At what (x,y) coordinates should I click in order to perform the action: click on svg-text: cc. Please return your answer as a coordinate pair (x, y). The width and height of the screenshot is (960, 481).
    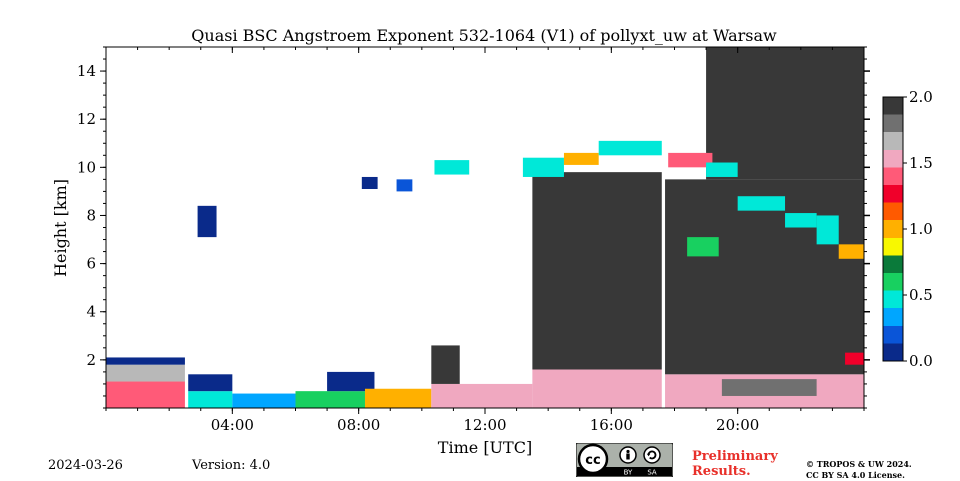
    Looking at the image, I should click on (592, 460).